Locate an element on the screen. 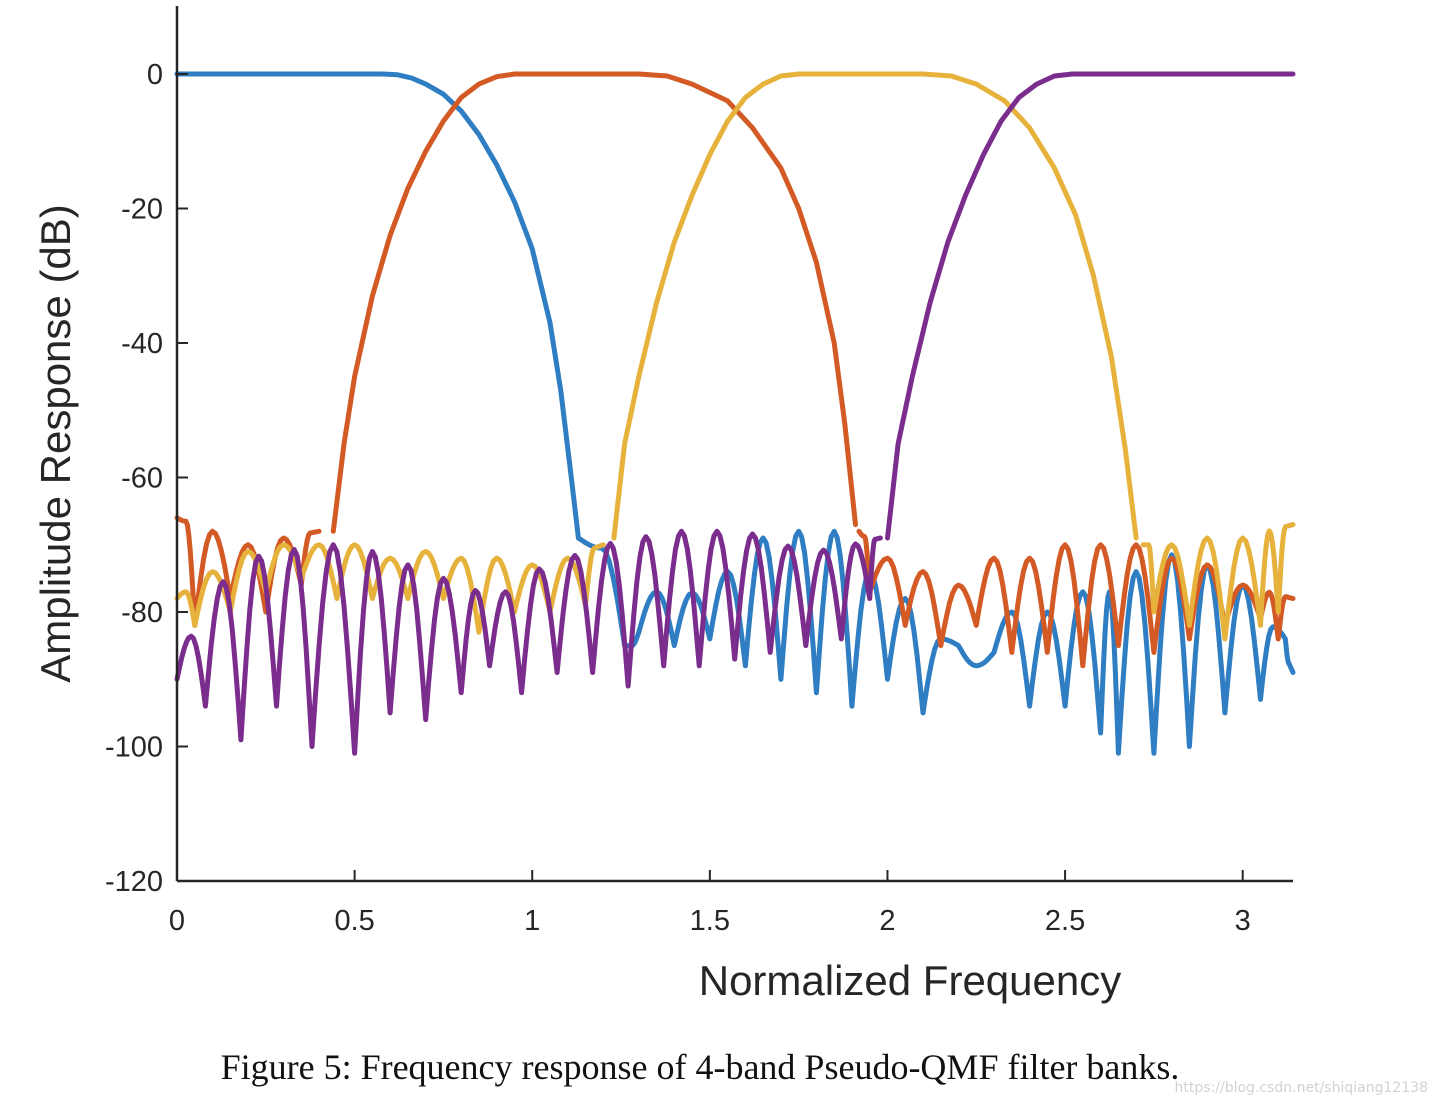 This screenshot has width=1440, height=1111. y-tick-label: -120 is located at coordinates (134, 882).